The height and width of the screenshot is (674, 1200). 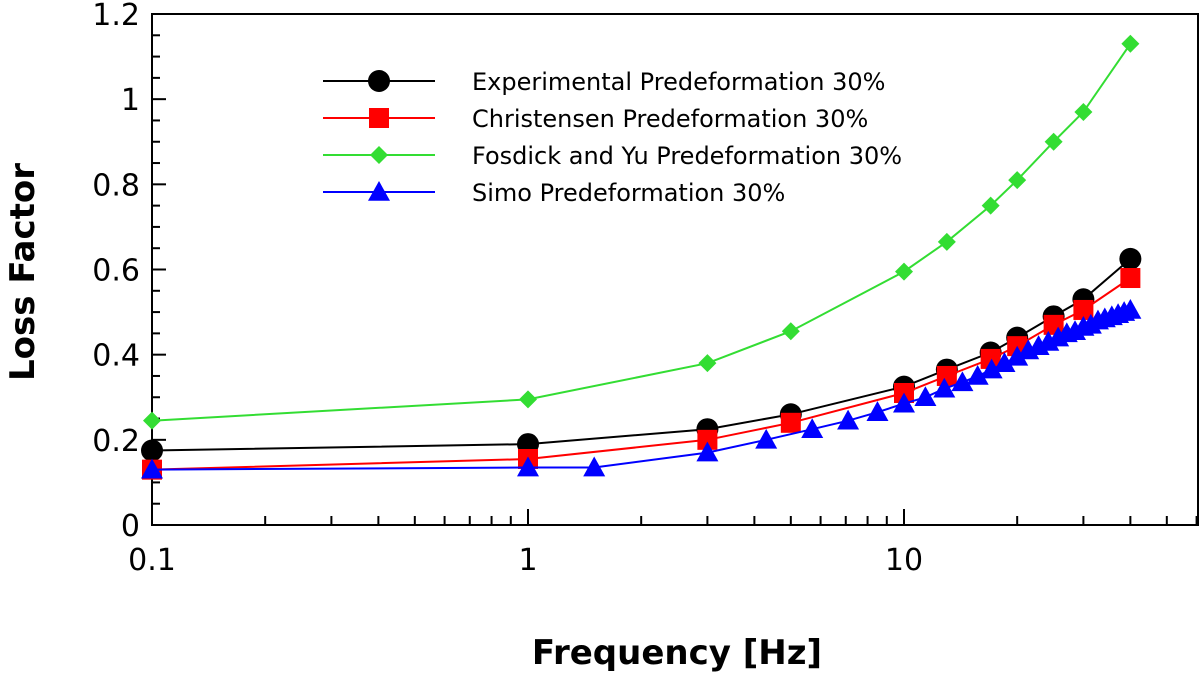 What do you see at coordinates (23, 272) in the screenshot?
I see `y-axis-title: Loss Factor` at bounding box center [23, 272].